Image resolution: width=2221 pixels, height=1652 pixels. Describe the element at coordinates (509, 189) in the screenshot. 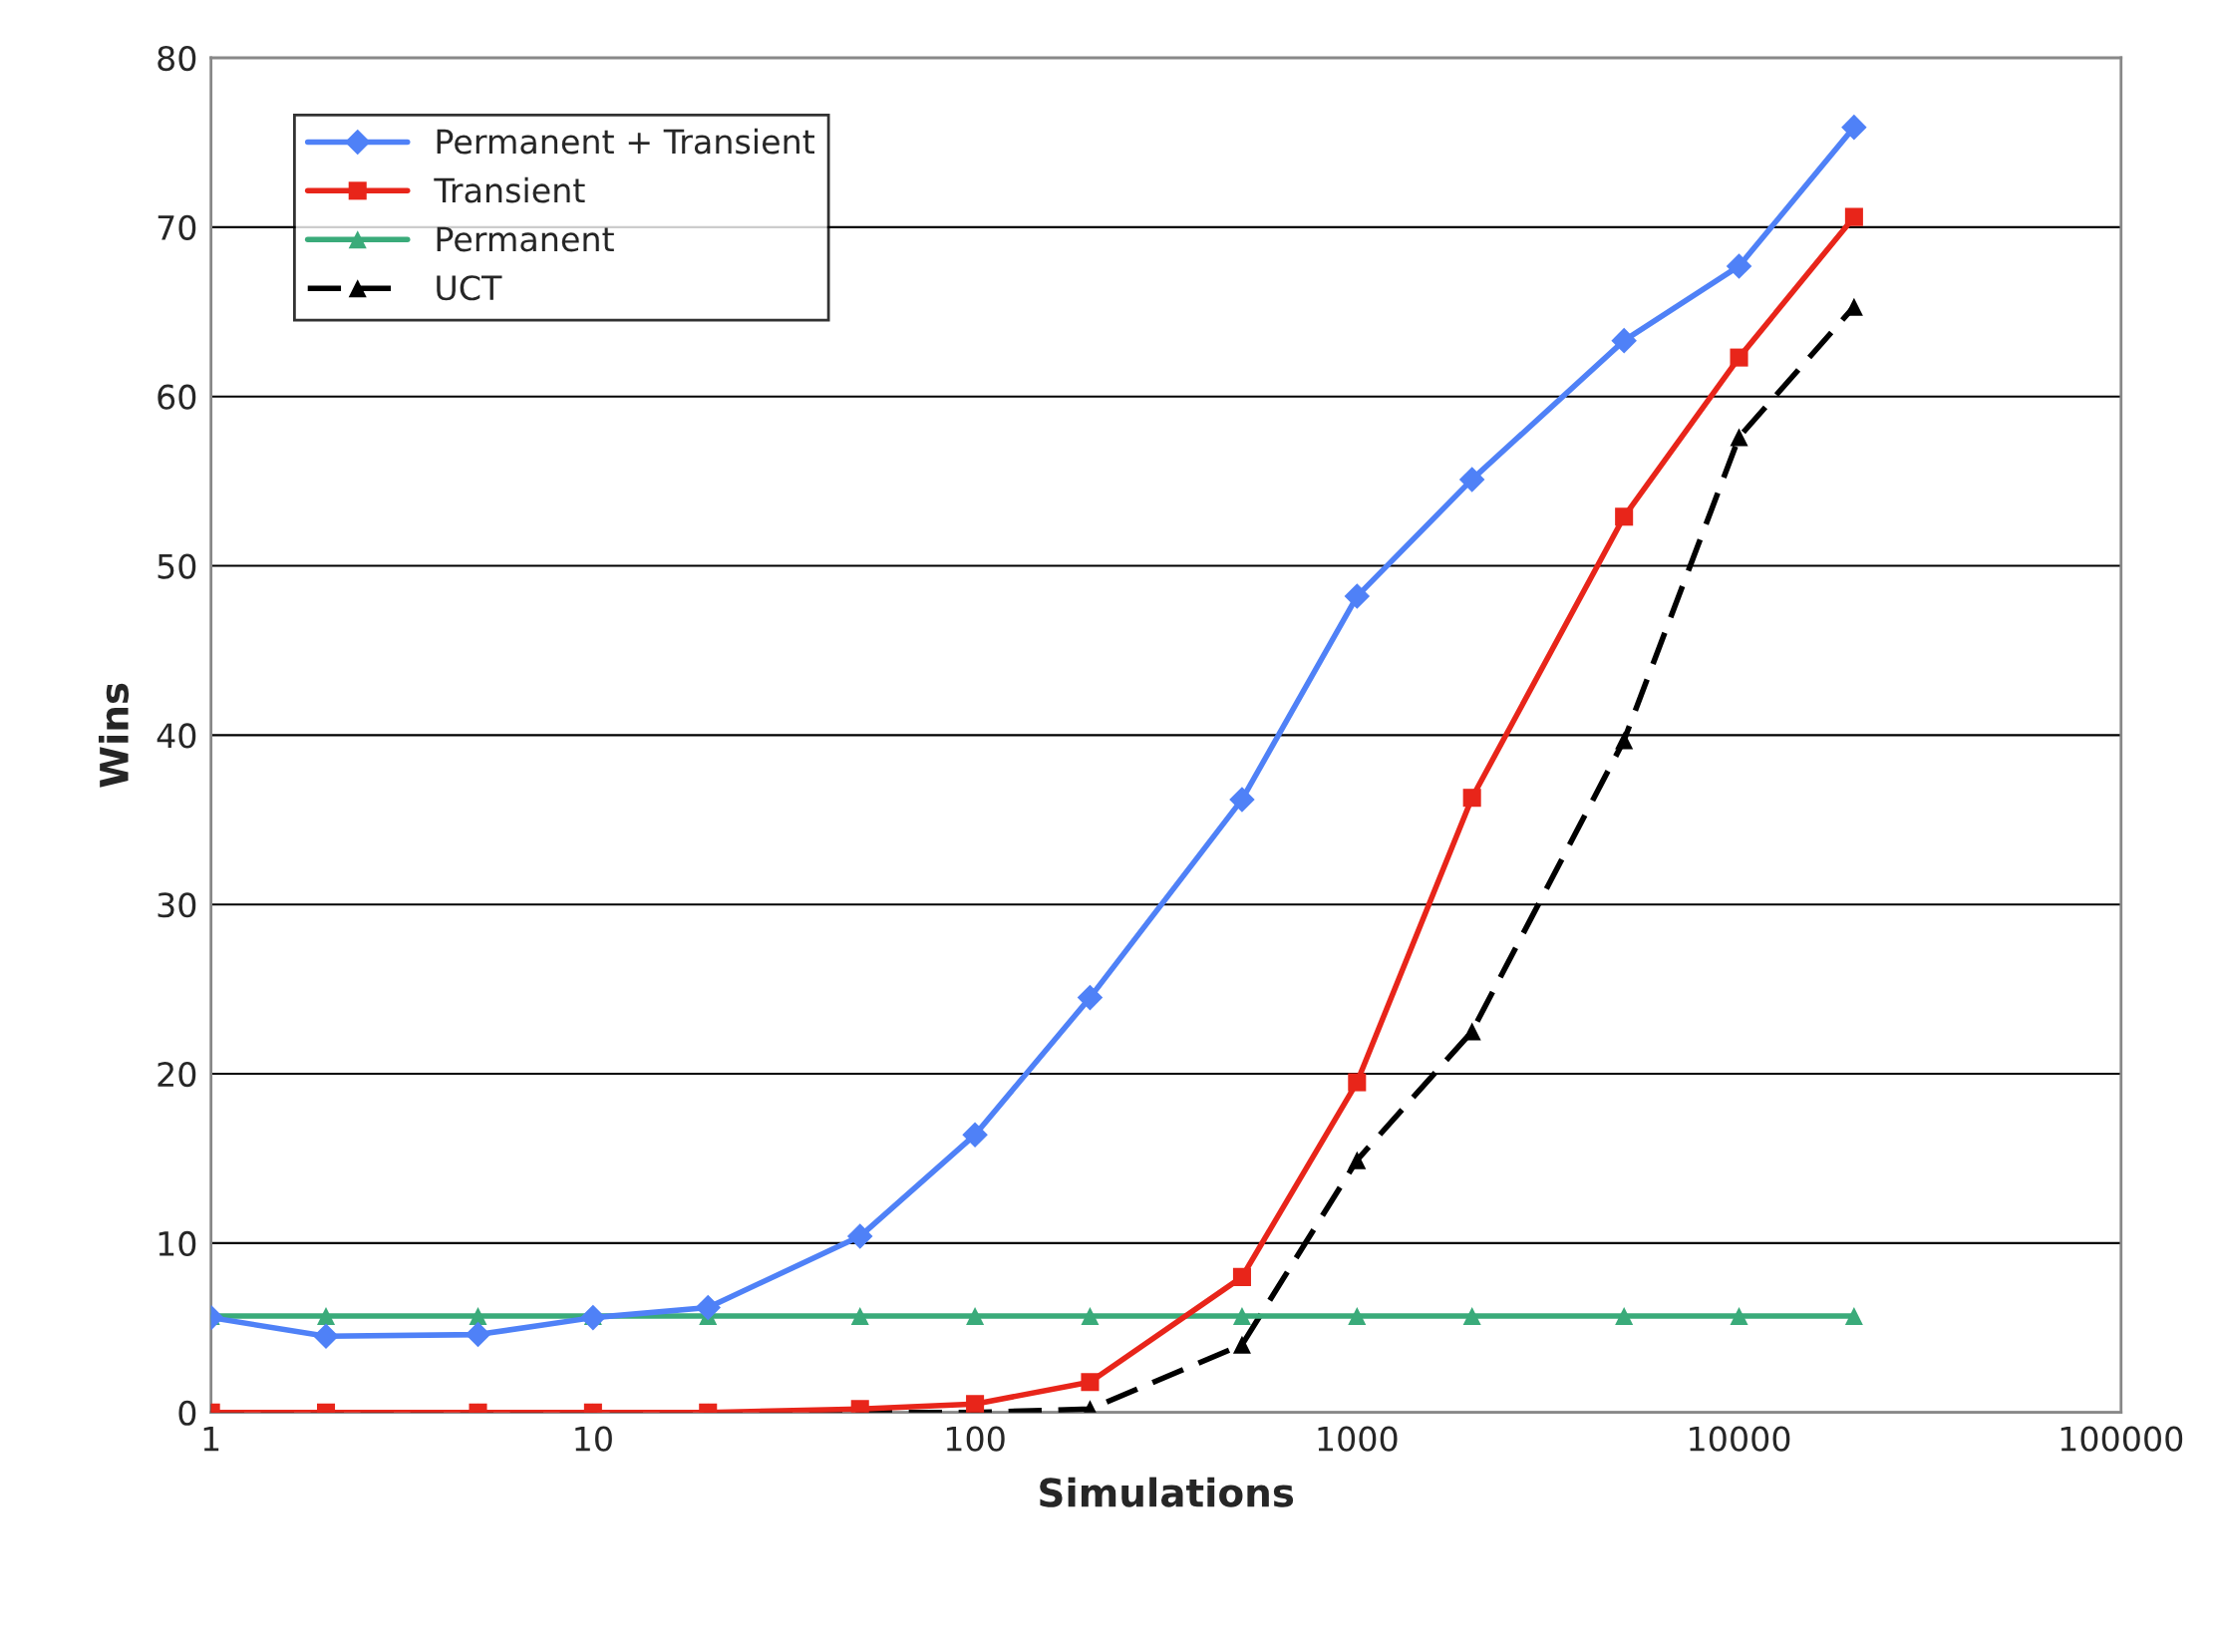

I see `legend-label: Transient` at that location.